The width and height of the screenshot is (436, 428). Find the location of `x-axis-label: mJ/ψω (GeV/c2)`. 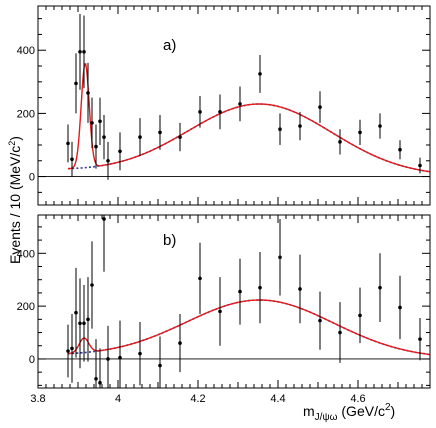

x-axis-label: mJ/ψω (GeV/c2) is located at coordinates (349, 412).